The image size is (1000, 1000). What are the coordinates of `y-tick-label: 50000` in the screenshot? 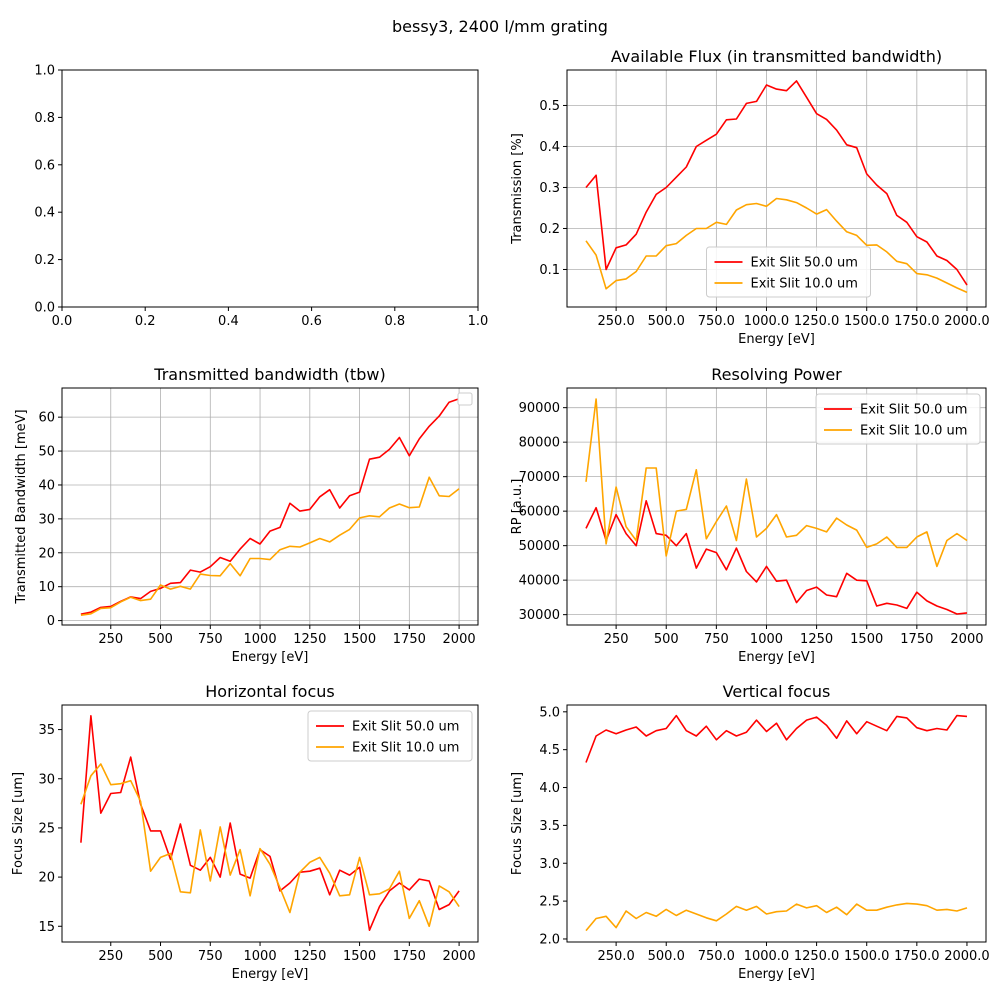 It's located at (539, 546).